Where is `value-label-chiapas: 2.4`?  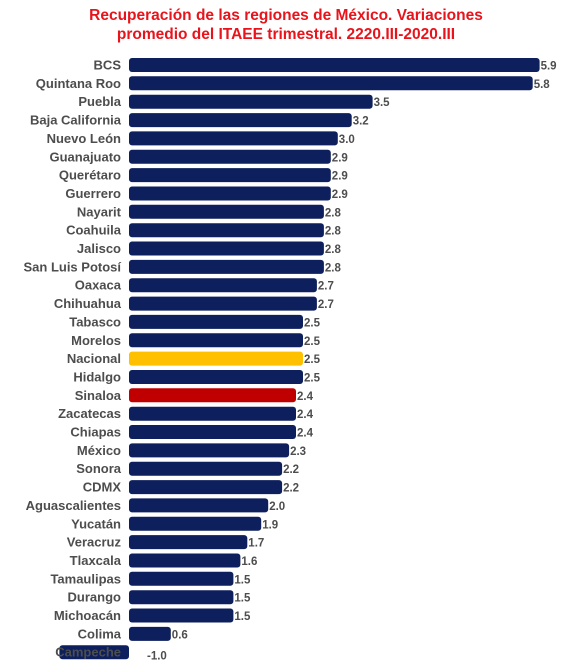
value-label-chiapas: 2.4 is located at coordinates (305, 434).